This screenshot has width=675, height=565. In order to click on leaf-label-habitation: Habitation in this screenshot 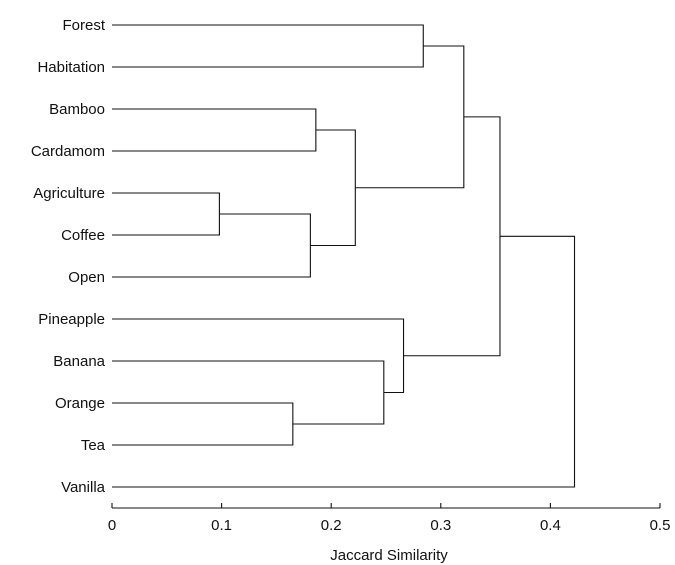, I will do `click(71, 67)`.